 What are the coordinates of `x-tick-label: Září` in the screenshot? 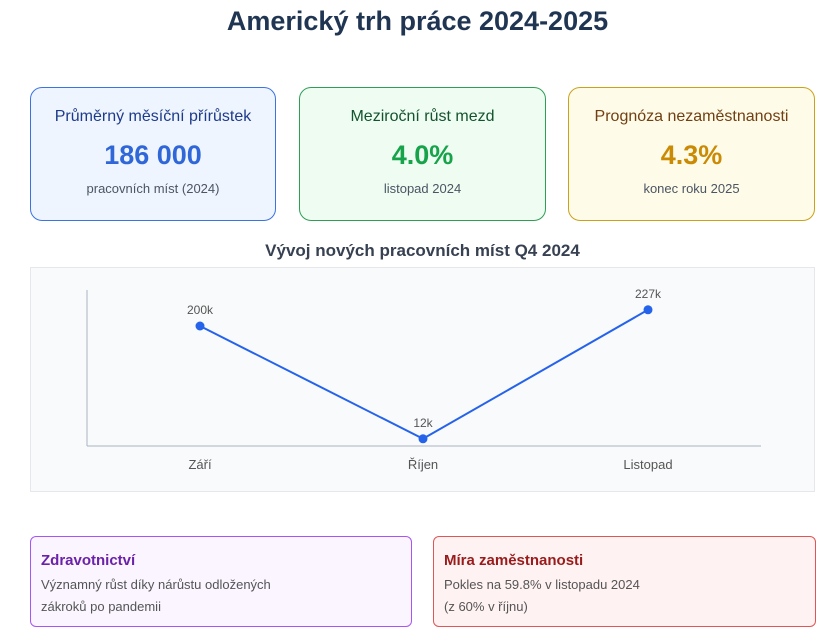 It's located at (200, 464).